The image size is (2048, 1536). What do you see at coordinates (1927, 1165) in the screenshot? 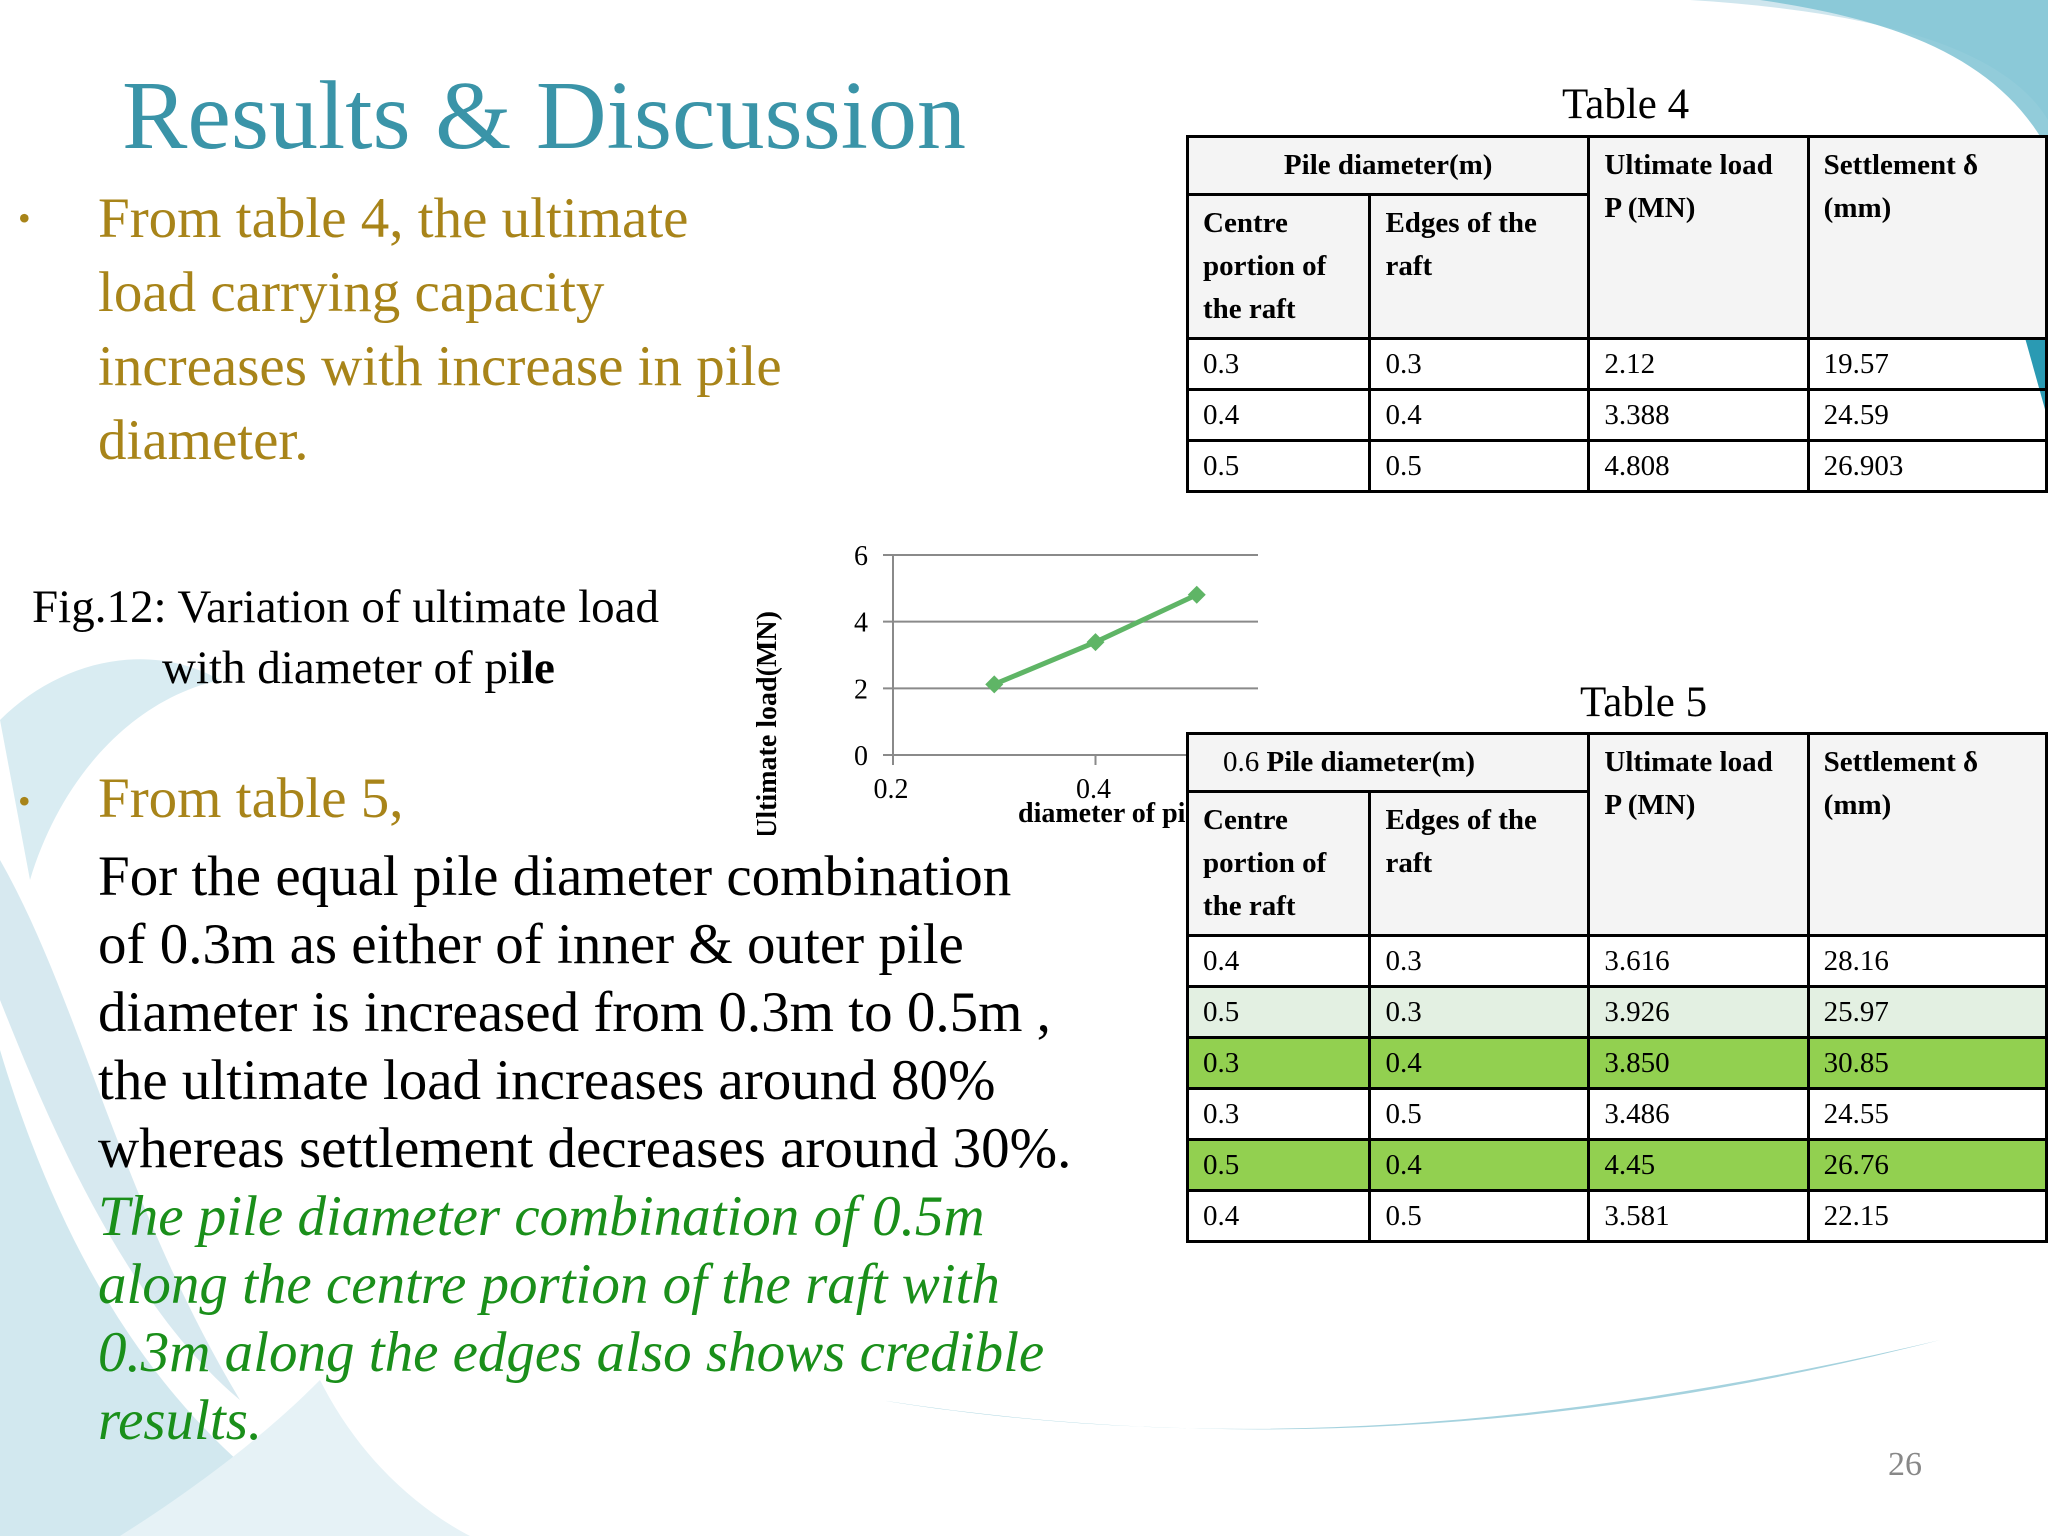
I see `table-cell: 26.76` at bounding box center [1927, 1165].